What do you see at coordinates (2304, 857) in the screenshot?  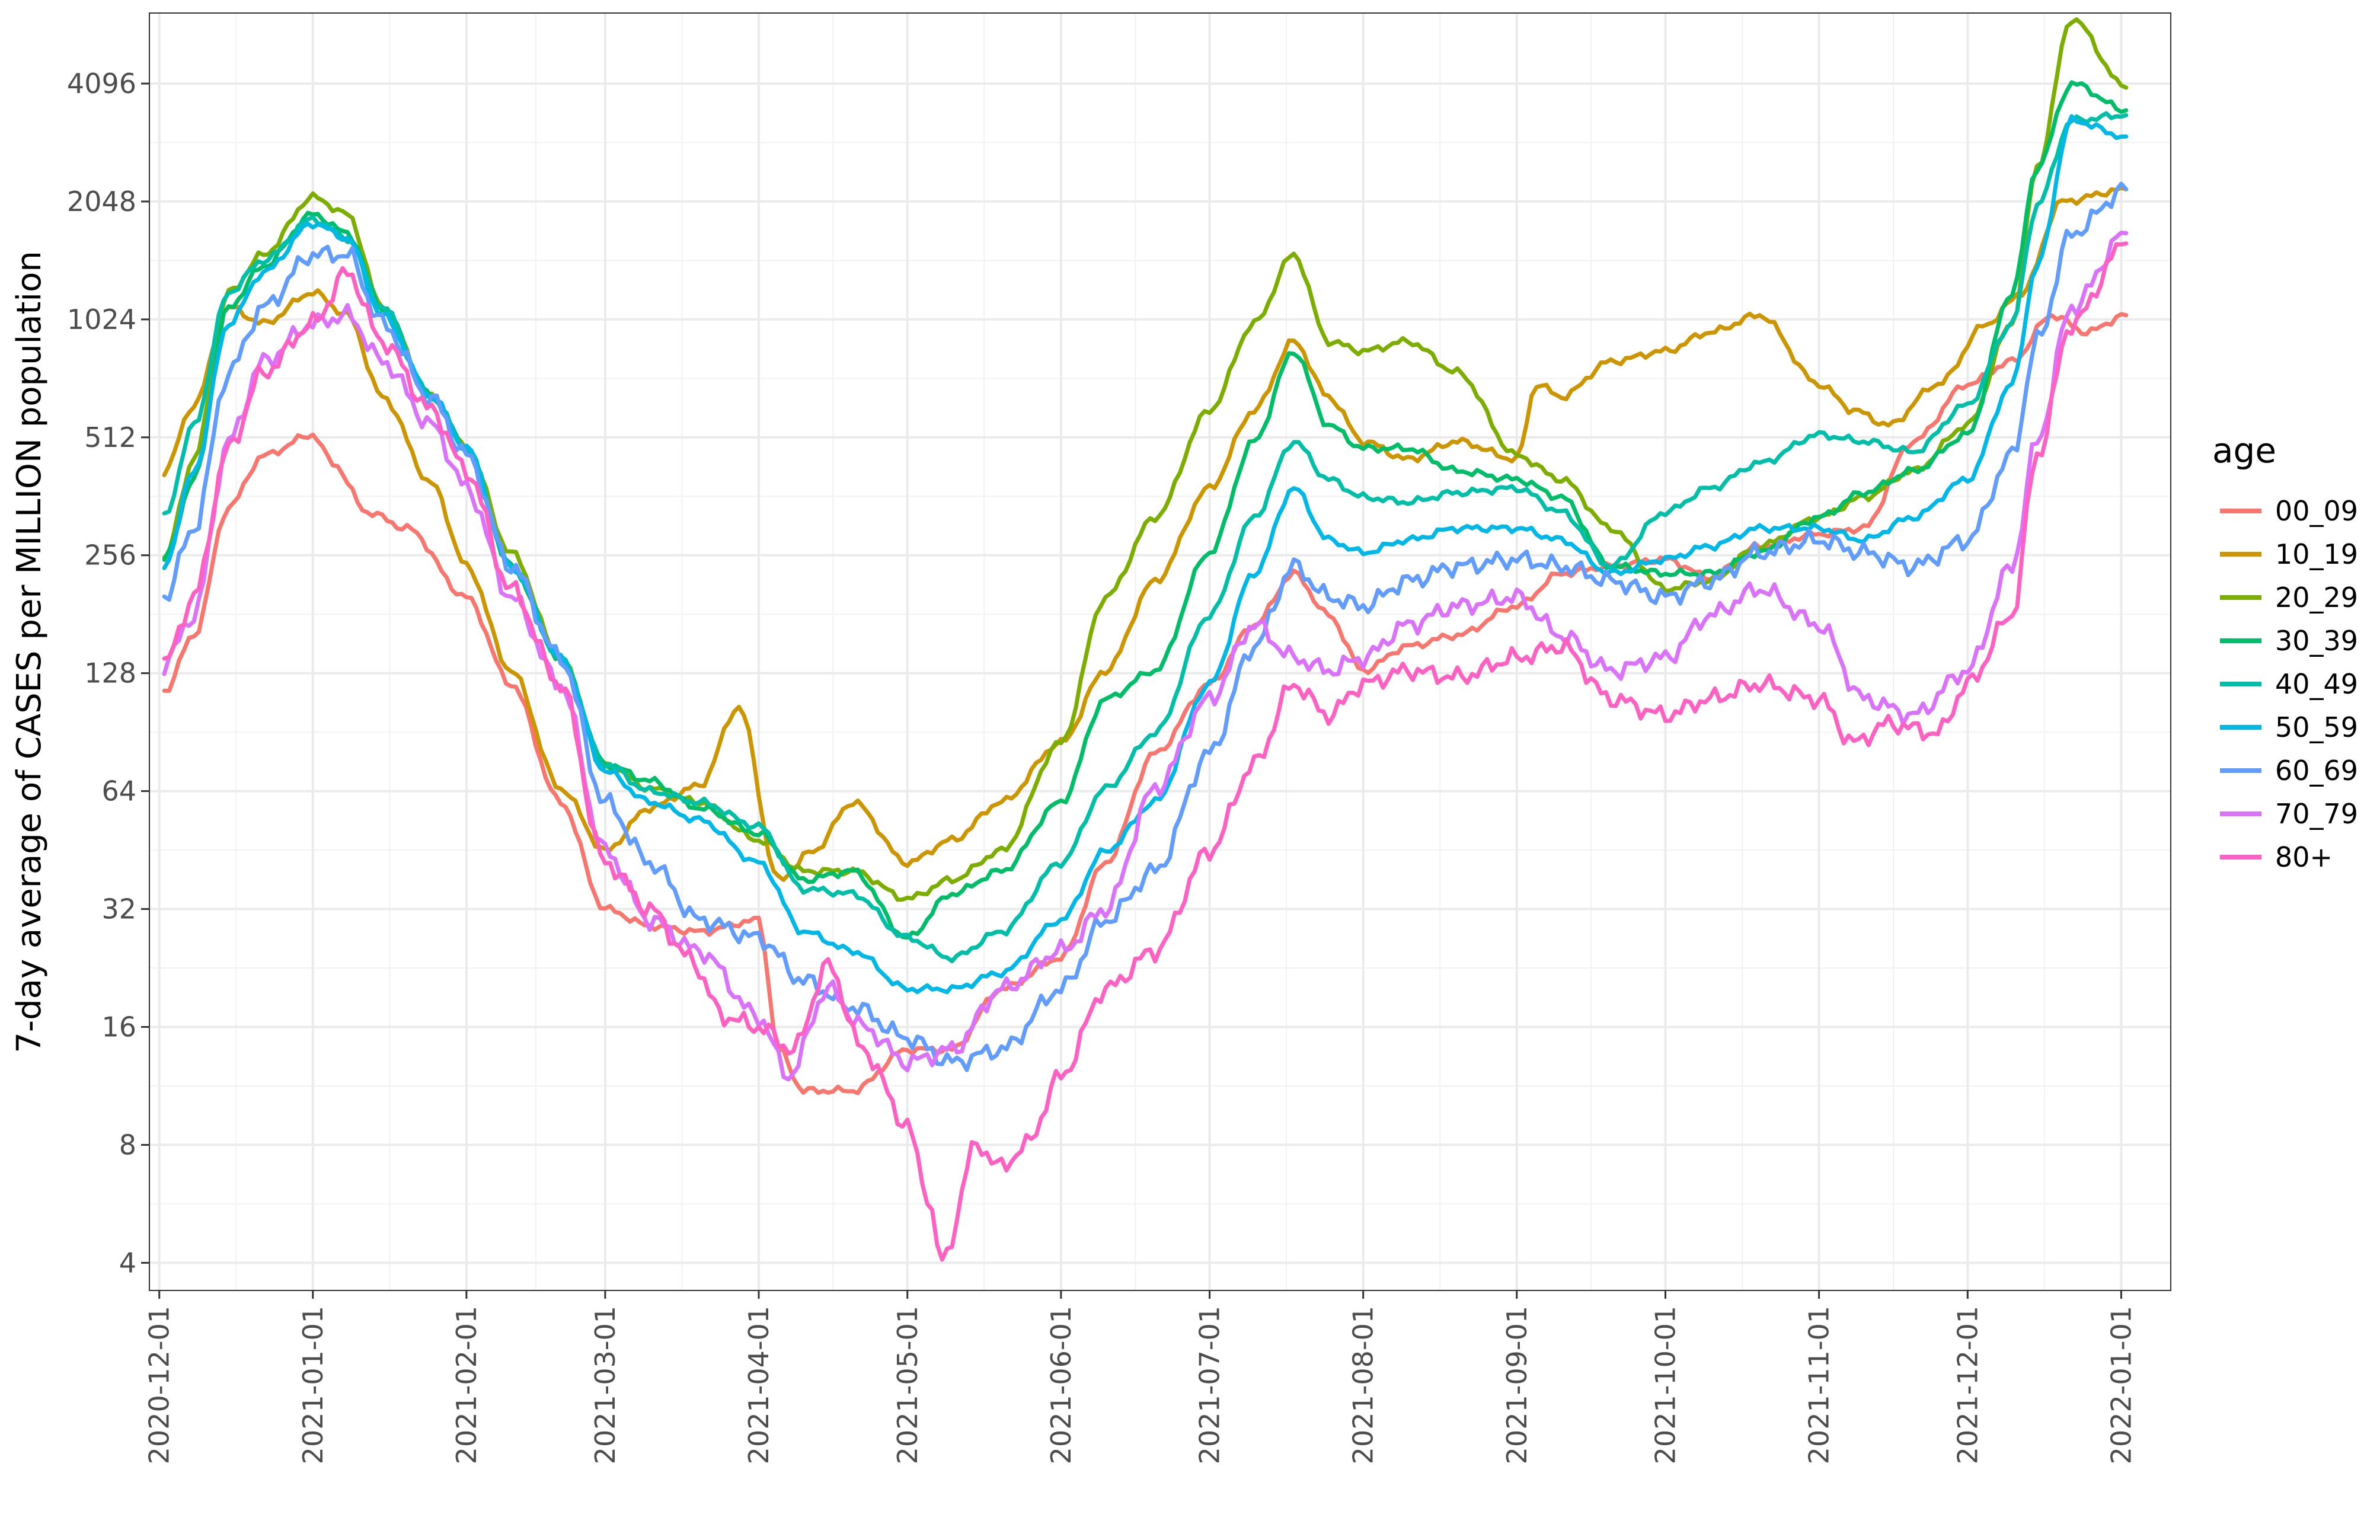 I see `legend-label: 80+` at bounding box center [2304, 857].